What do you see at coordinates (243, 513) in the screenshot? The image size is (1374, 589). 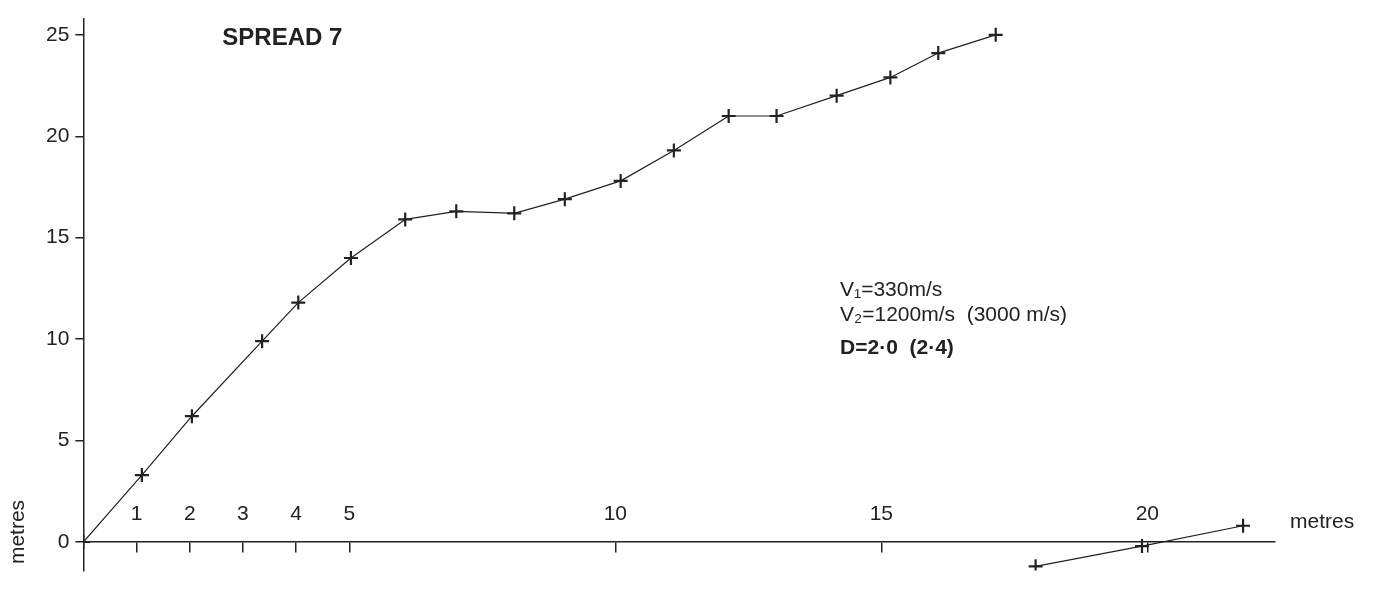 I see `x-tick-label: 3` at bounding box center [243, 513].